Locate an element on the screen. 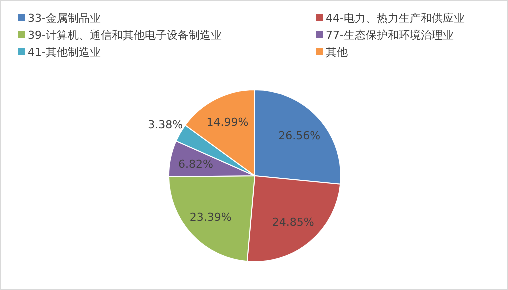 The width and height of the screenshot is (508, 290). legend-label: 其他 is located at coordinates (337, 52).